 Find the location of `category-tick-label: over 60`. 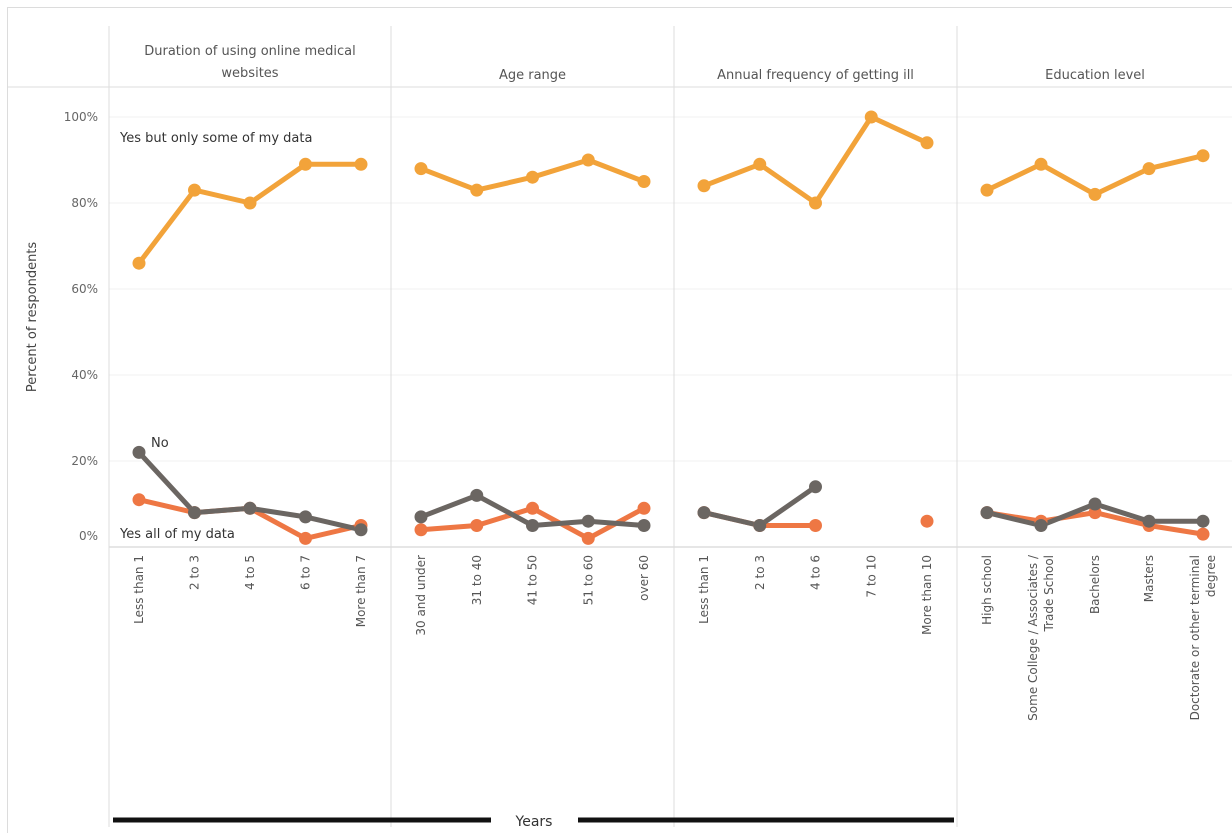

category-tick-label: over 60 is located at coordinates (644, 578).